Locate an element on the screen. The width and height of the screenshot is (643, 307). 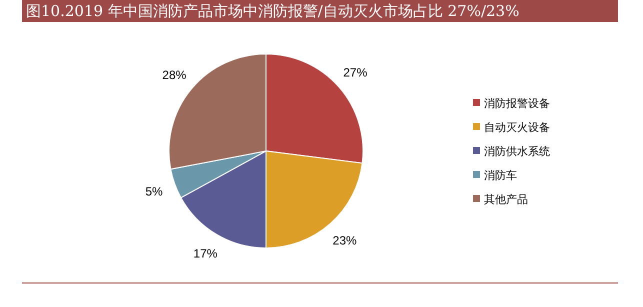
legend-label: 消防报警设备 is located at coordinates (517, 103).